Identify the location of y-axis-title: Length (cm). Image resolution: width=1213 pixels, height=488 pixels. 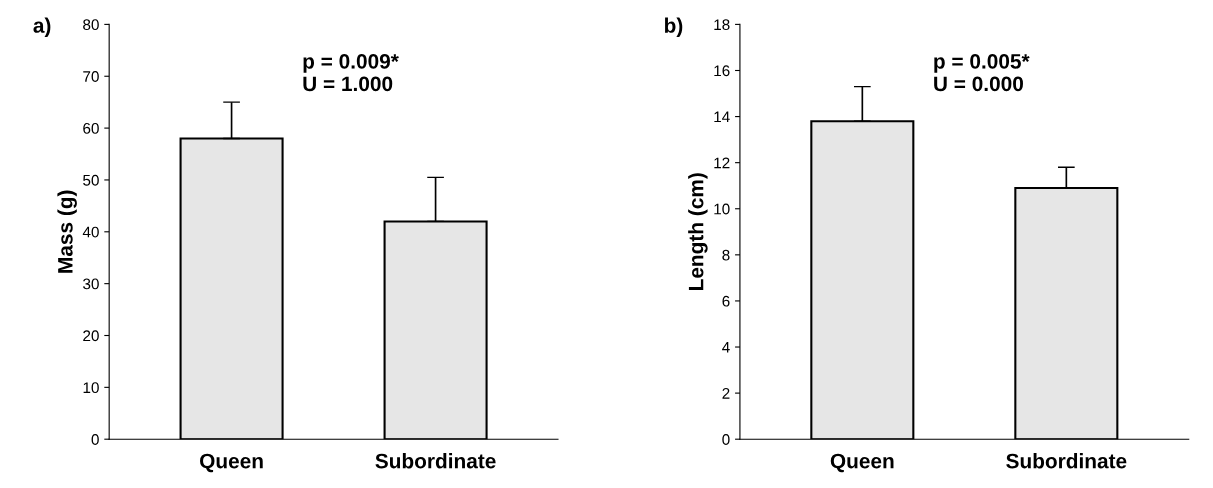
(698, 231).